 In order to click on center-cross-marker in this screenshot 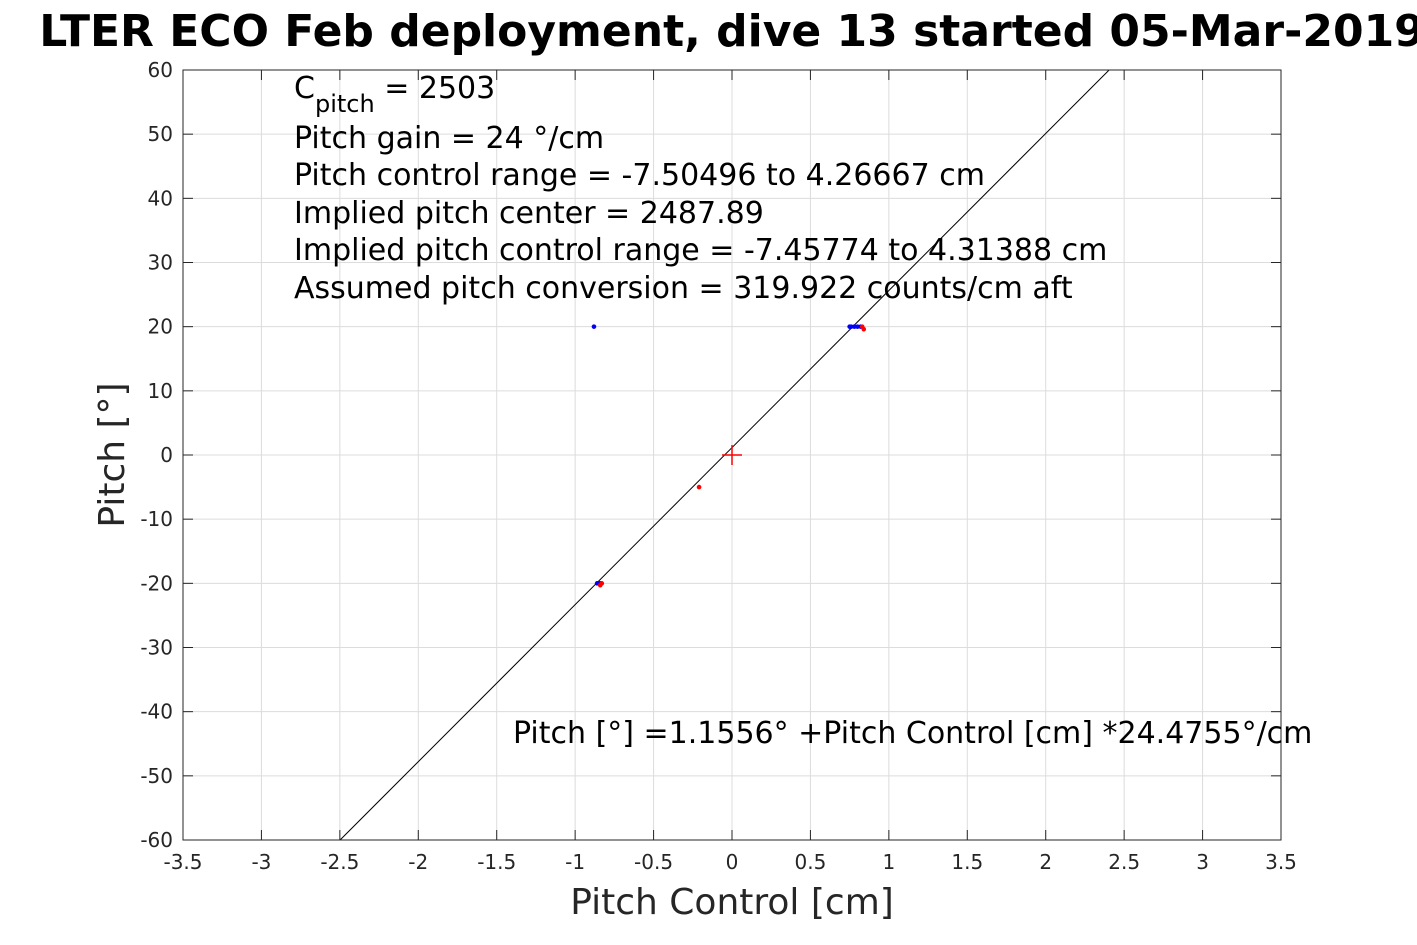, I will do `click(732, 455)`.